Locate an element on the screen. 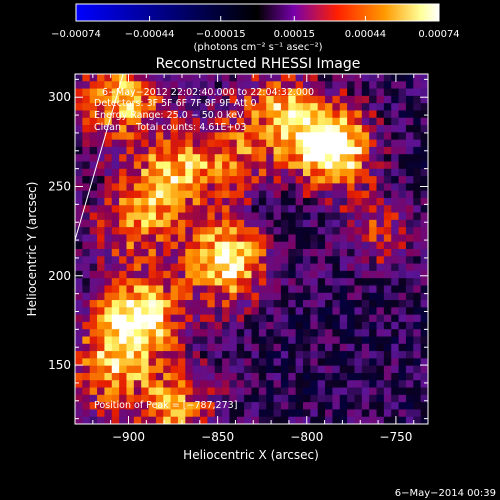  colorbar-tick-label: 0.00044 is located at coordinates (365, 34).